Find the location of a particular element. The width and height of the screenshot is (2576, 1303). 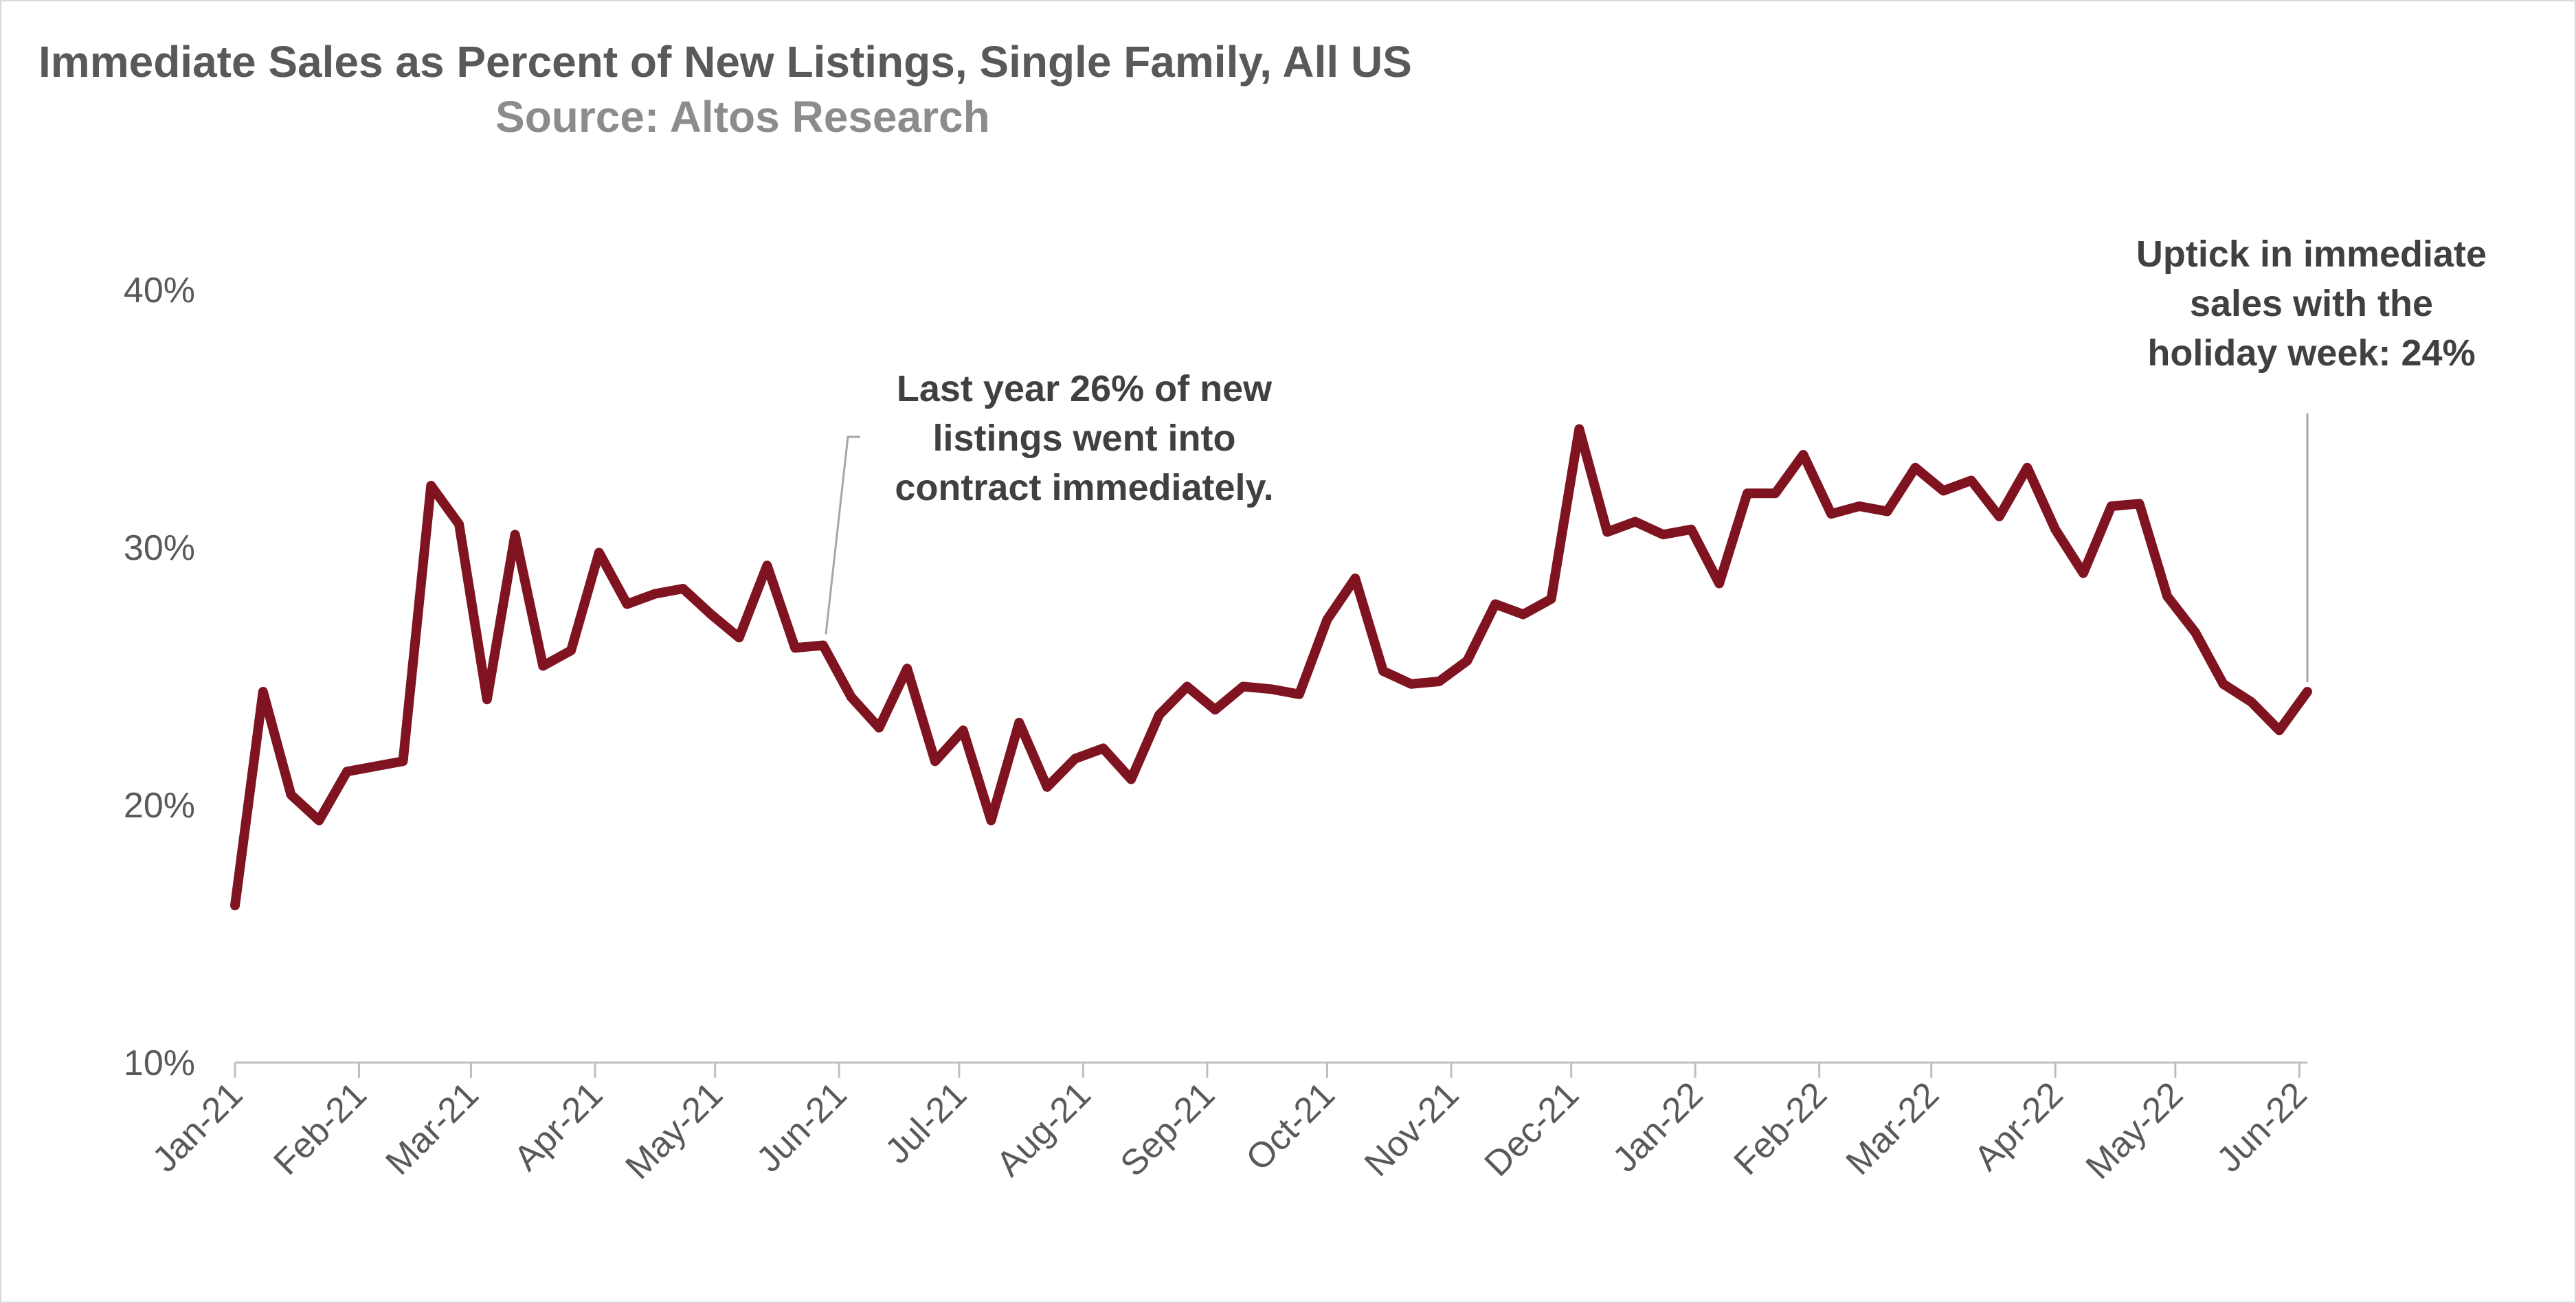

x-tick-label: Feb-22 is located at coordinates (1781, 1128).